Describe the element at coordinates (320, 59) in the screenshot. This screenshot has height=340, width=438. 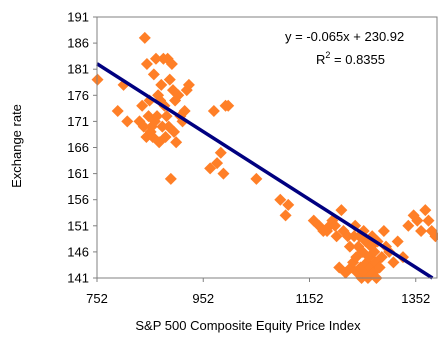
I see `r-squared-prefix: R` at that location.